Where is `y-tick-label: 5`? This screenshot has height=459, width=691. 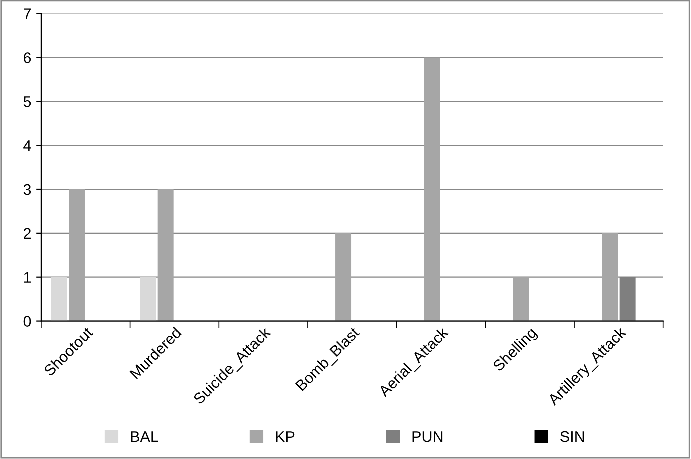
y-tick-label: 5 is located at coordinates (28, 102).